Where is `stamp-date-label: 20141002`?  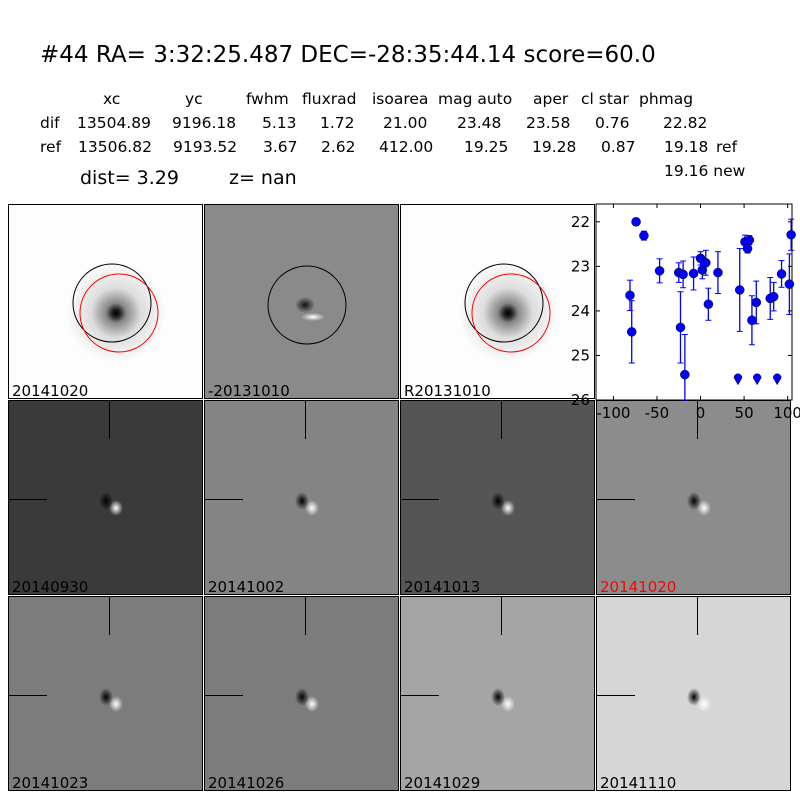
stamp-date-label: 20141002 is located at coordinates (246, 586).